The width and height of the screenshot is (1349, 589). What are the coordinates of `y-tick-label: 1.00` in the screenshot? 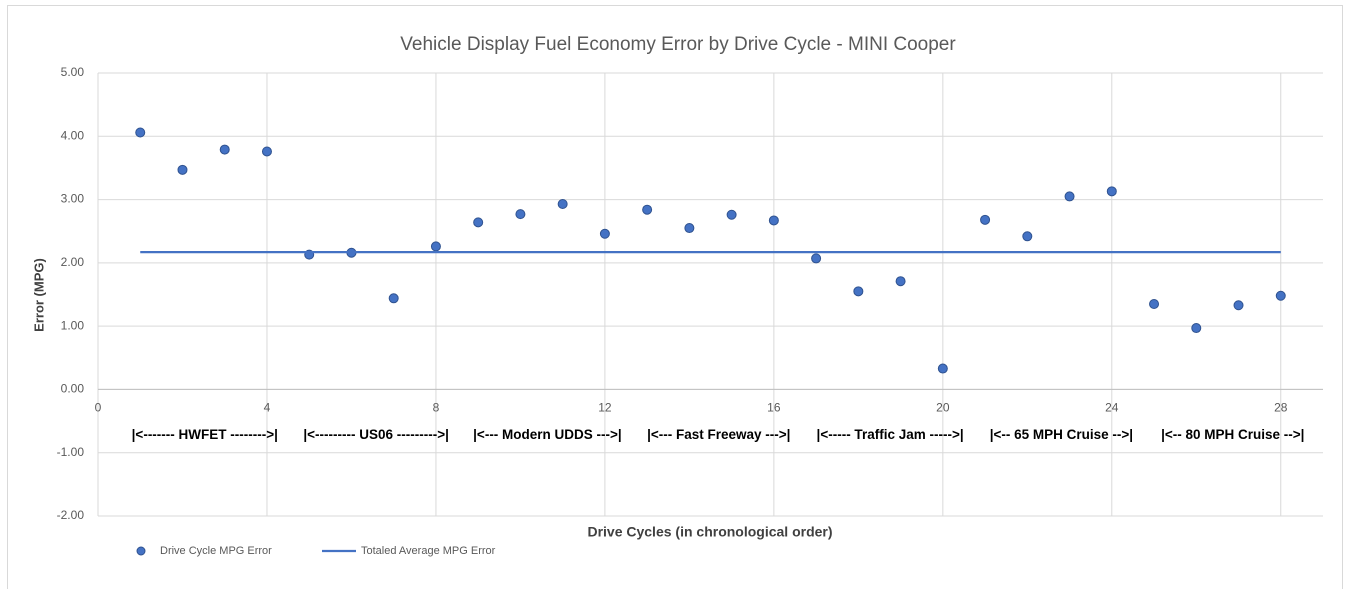 It's located at (73, 325).